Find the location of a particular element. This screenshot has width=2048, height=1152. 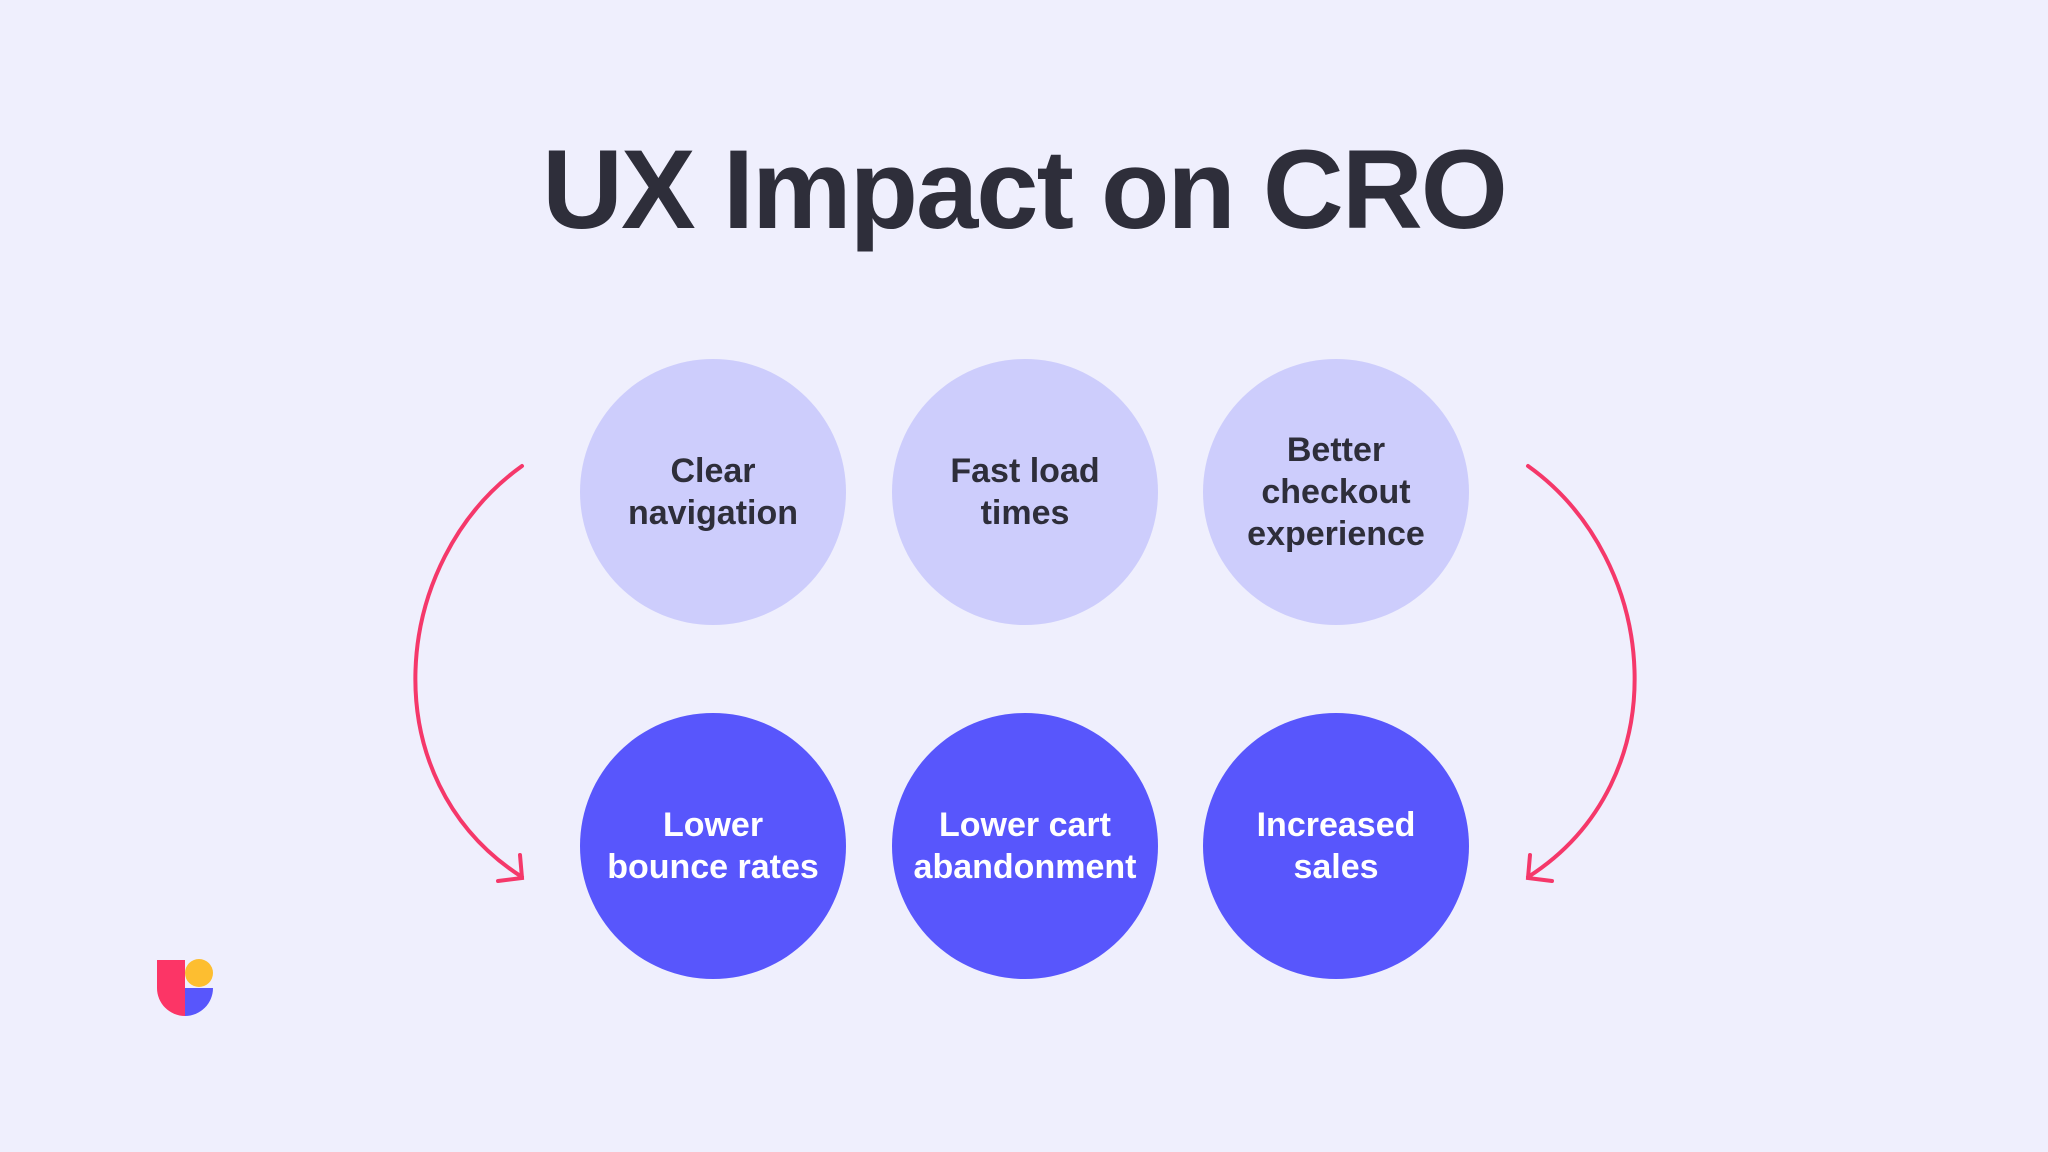

factor-circle-better-checkout: Better checkout experience is located at coordinates (1336, 492).